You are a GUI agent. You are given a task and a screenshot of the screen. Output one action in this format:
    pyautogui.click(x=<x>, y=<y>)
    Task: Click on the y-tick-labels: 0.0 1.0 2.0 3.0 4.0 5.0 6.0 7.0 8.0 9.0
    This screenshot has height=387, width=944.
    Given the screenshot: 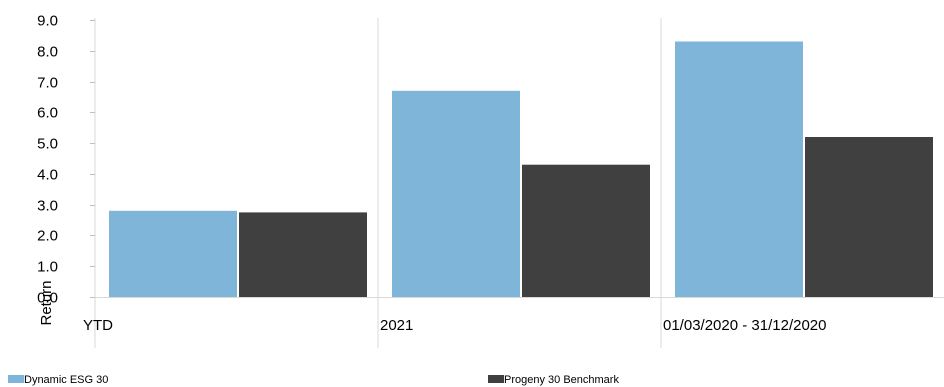 What is the action you would take?
    pyautogui.click(x=47, y=160)
    